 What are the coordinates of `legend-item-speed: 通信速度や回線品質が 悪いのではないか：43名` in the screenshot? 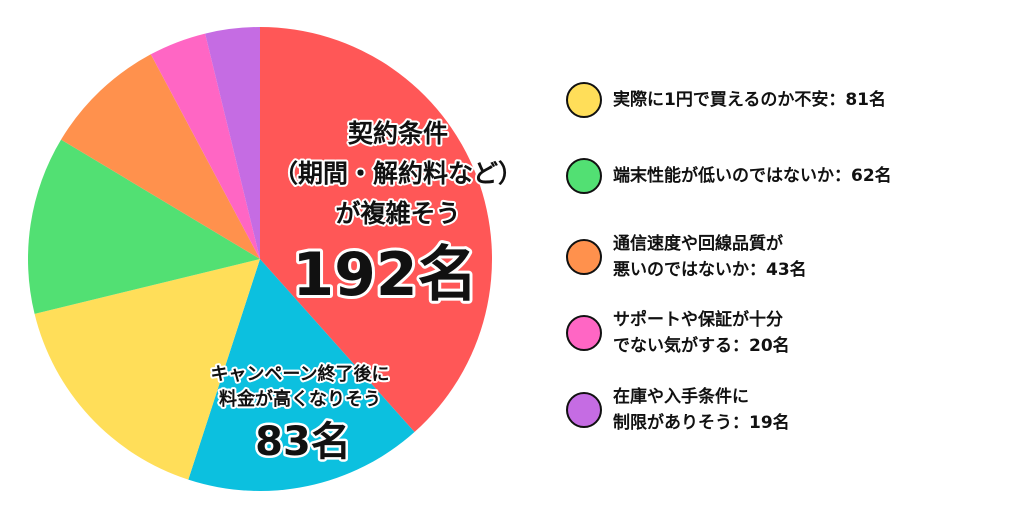 It's located at (686, 257).